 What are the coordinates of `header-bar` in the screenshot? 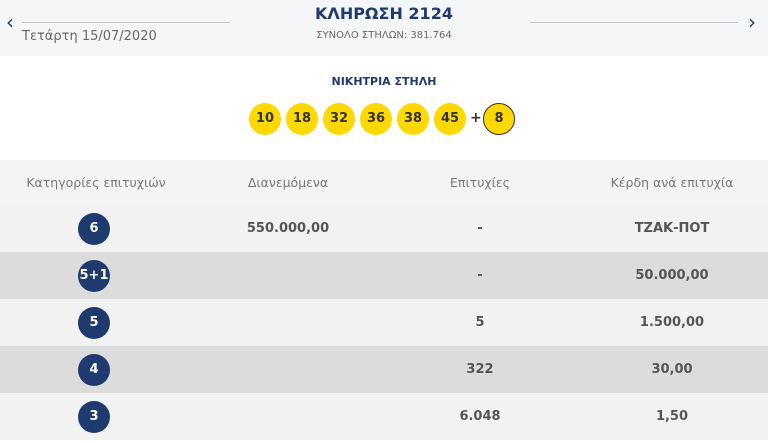 It's located at (384, 28).